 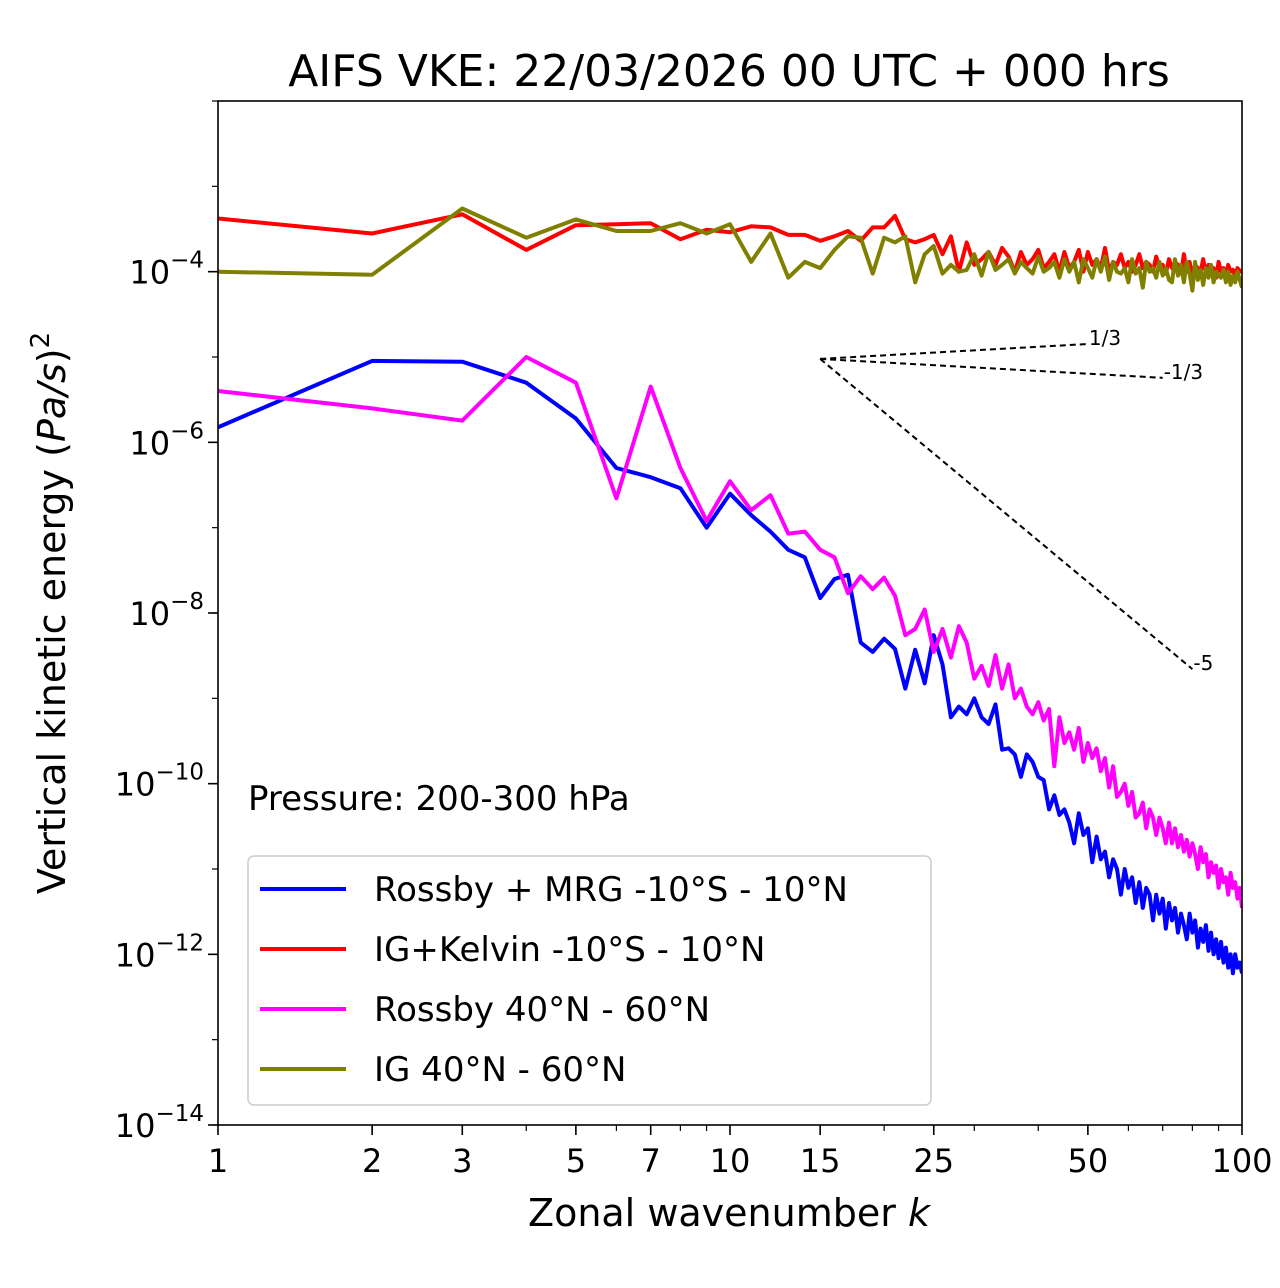 I want to click on x-axis-label-text: Zonal wavenumber, so click(x=712, y=1213).